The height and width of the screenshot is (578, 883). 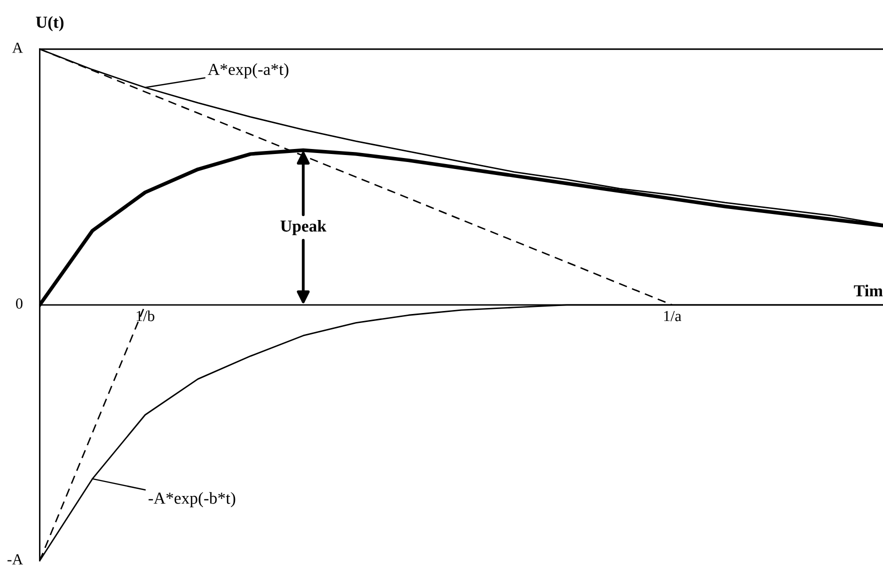 I want to click on text: -A, so click(x=15, y=559).